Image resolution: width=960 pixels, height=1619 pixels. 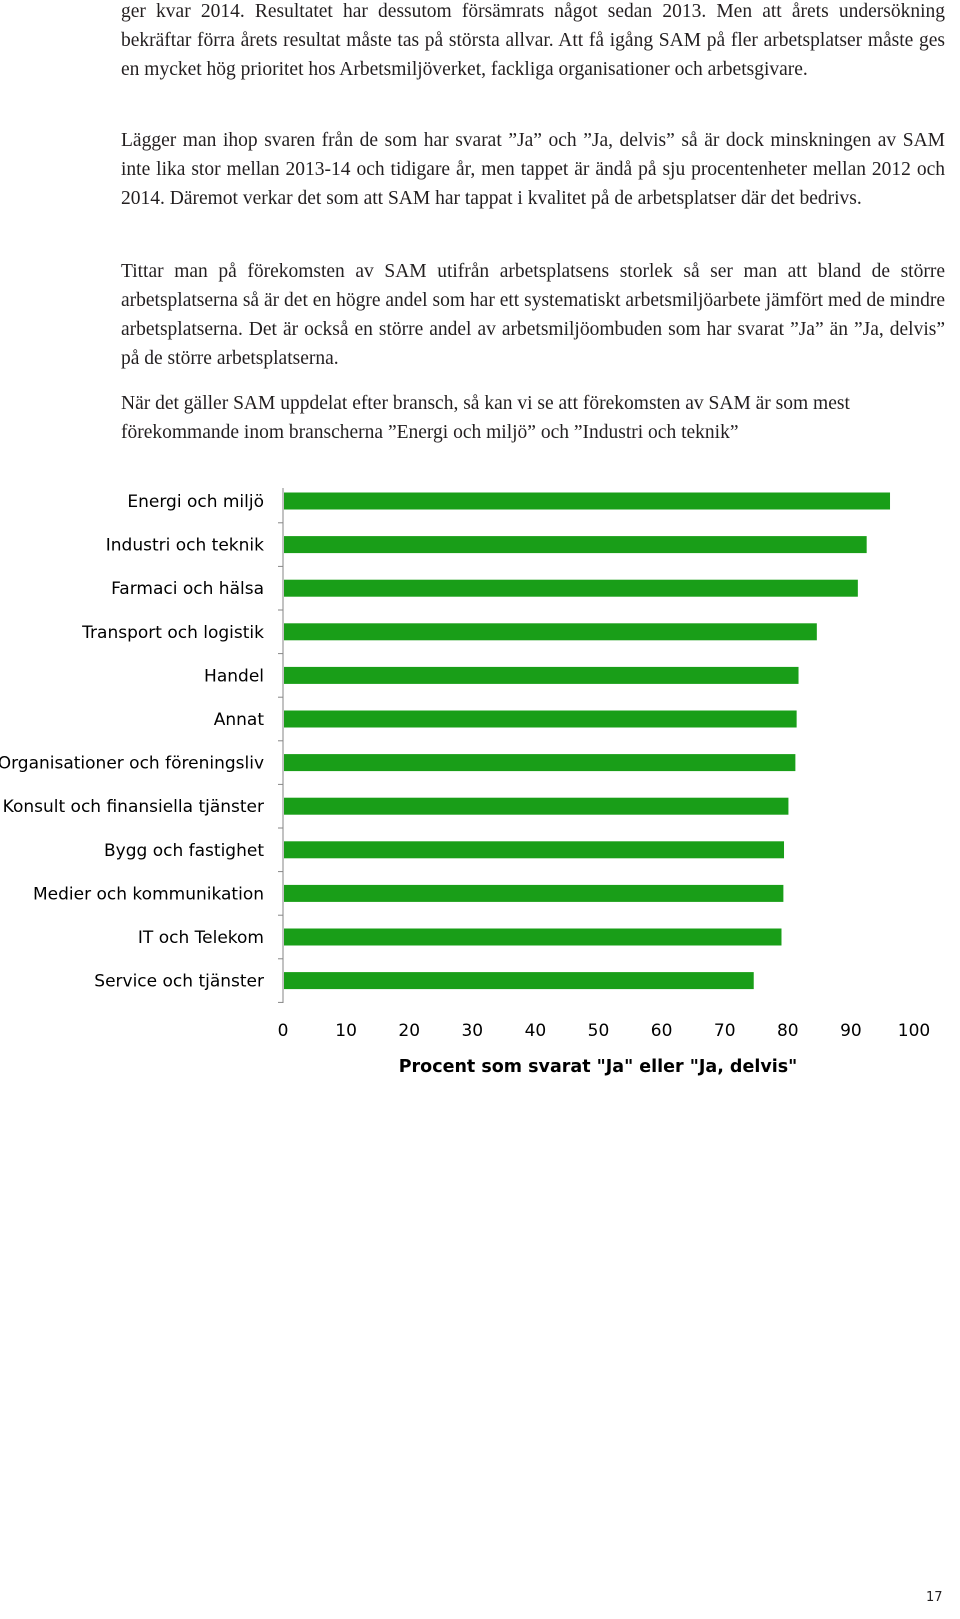 What do you see at coordinates (662, 1031) in the screenshot?
I see `x-tick-label: 60` at bounding box center [662, 1031].